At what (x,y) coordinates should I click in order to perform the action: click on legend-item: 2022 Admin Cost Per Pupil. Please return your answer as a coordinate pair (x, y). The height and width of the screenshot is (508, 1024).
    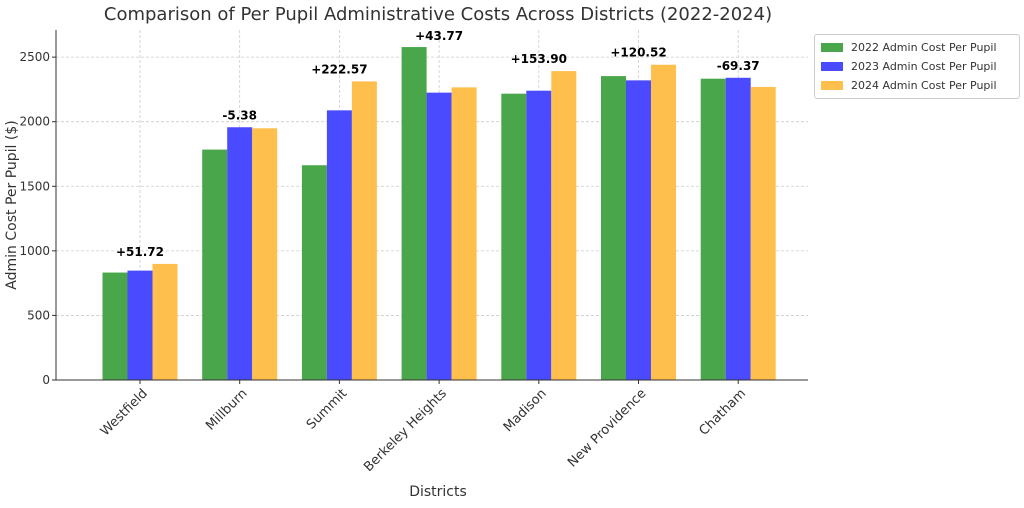
    Looking at the image, I should click on (917, 47).